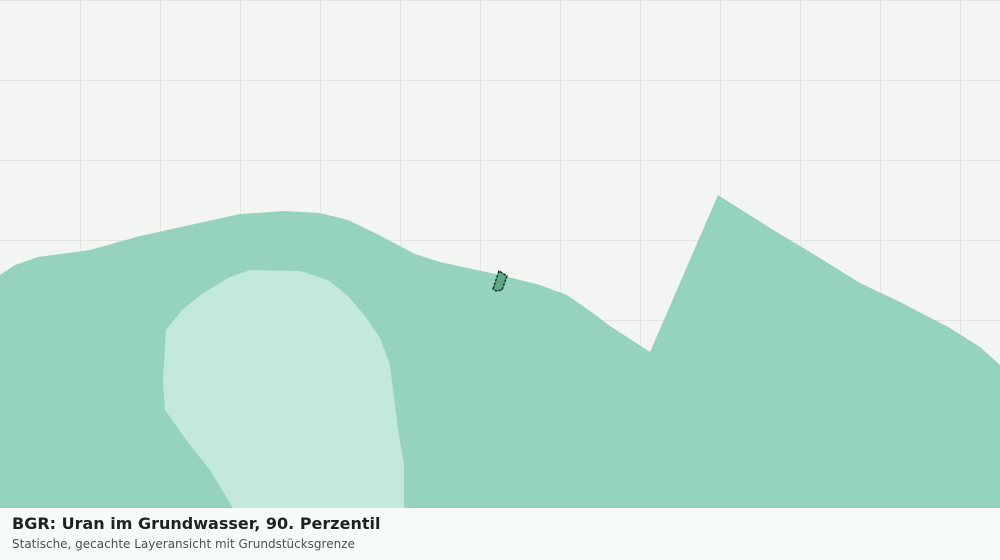  What do you see at coordinates (500, 280) in the screenshot?
I see `parcel-boundary` at bounding box center [500, 280].